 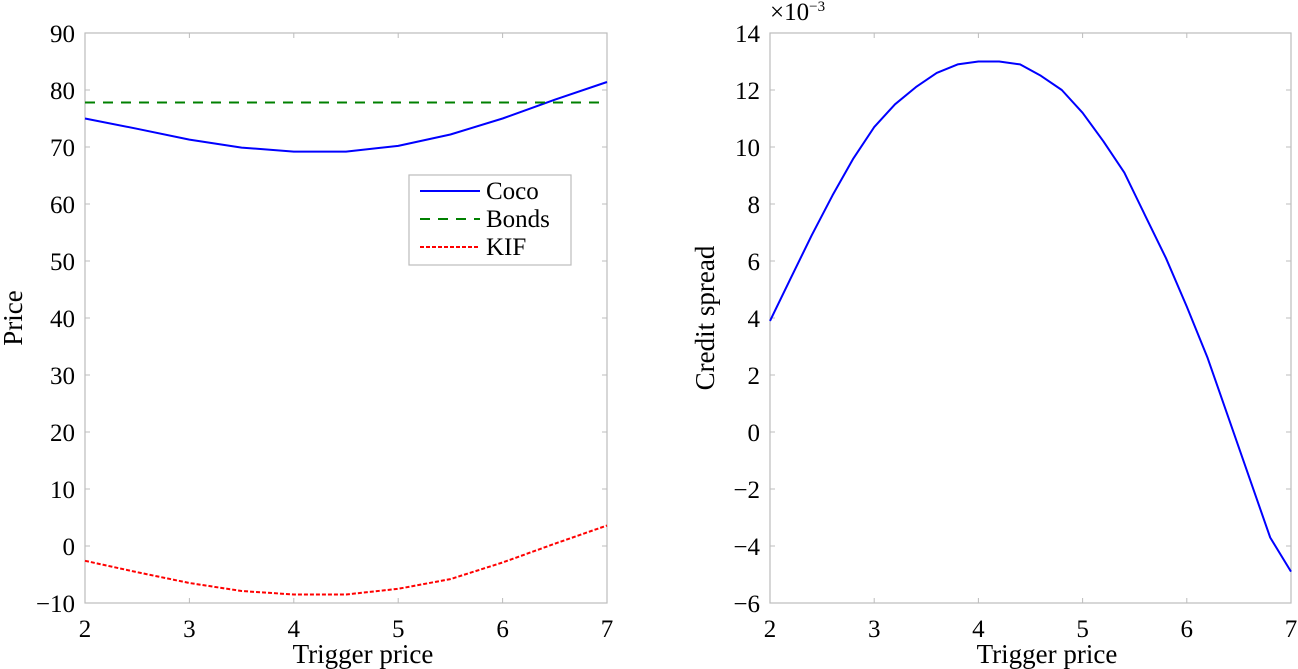 What do you see at coordinates (746, 547) in the screenshot?
I see `y-tick-label: −4` at bounding box center [746, 547].